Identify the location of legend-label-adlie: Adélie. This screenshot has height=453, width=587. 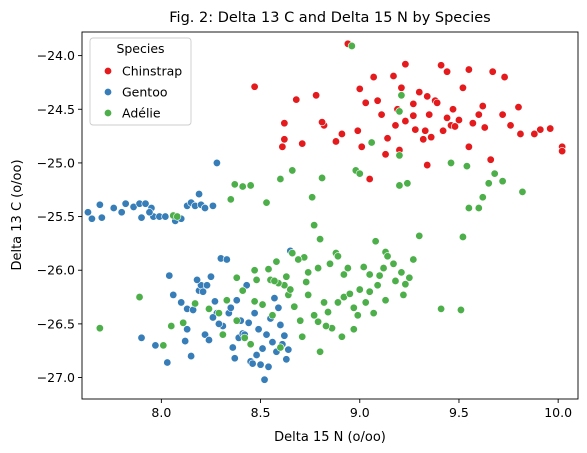
(141, 113).